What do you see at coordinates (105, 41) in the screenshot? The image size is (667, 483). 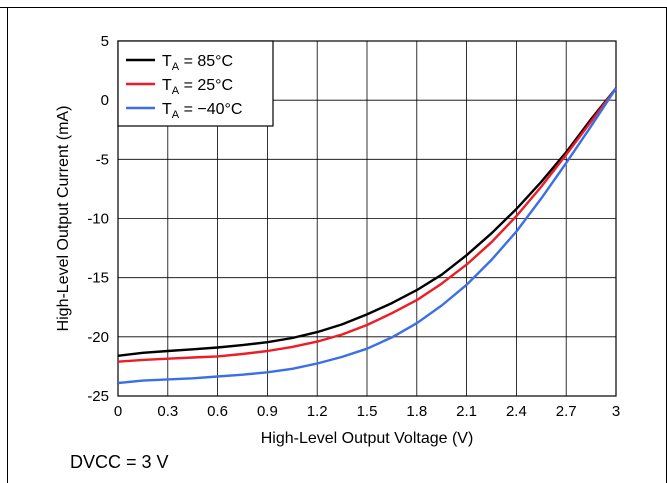 I see `y-tick-label: 5` at bounding box center [105, 41].